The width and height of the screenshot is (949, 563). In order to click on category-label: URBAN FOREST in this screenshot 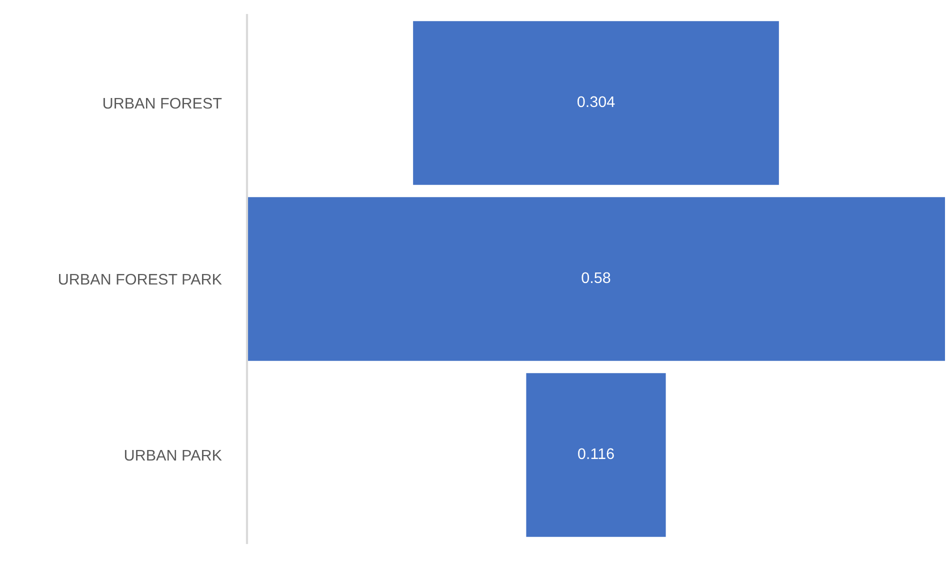, I will do `click(162, 103)`.